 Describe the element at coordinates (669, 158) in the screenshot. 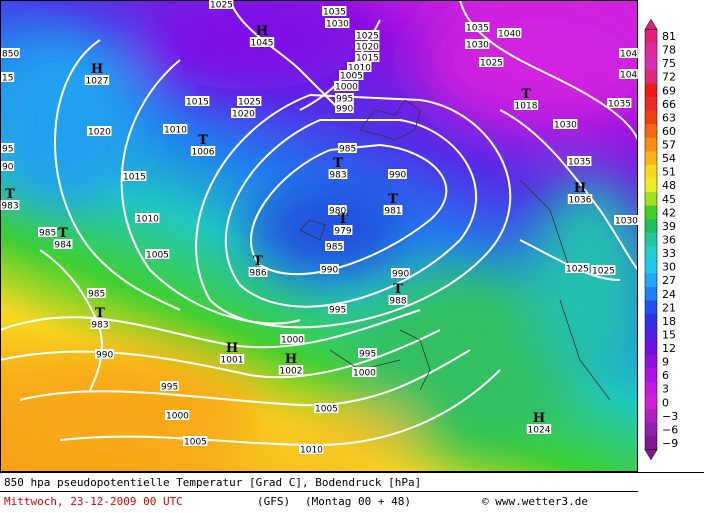

I see `color-label: 54` at that location.